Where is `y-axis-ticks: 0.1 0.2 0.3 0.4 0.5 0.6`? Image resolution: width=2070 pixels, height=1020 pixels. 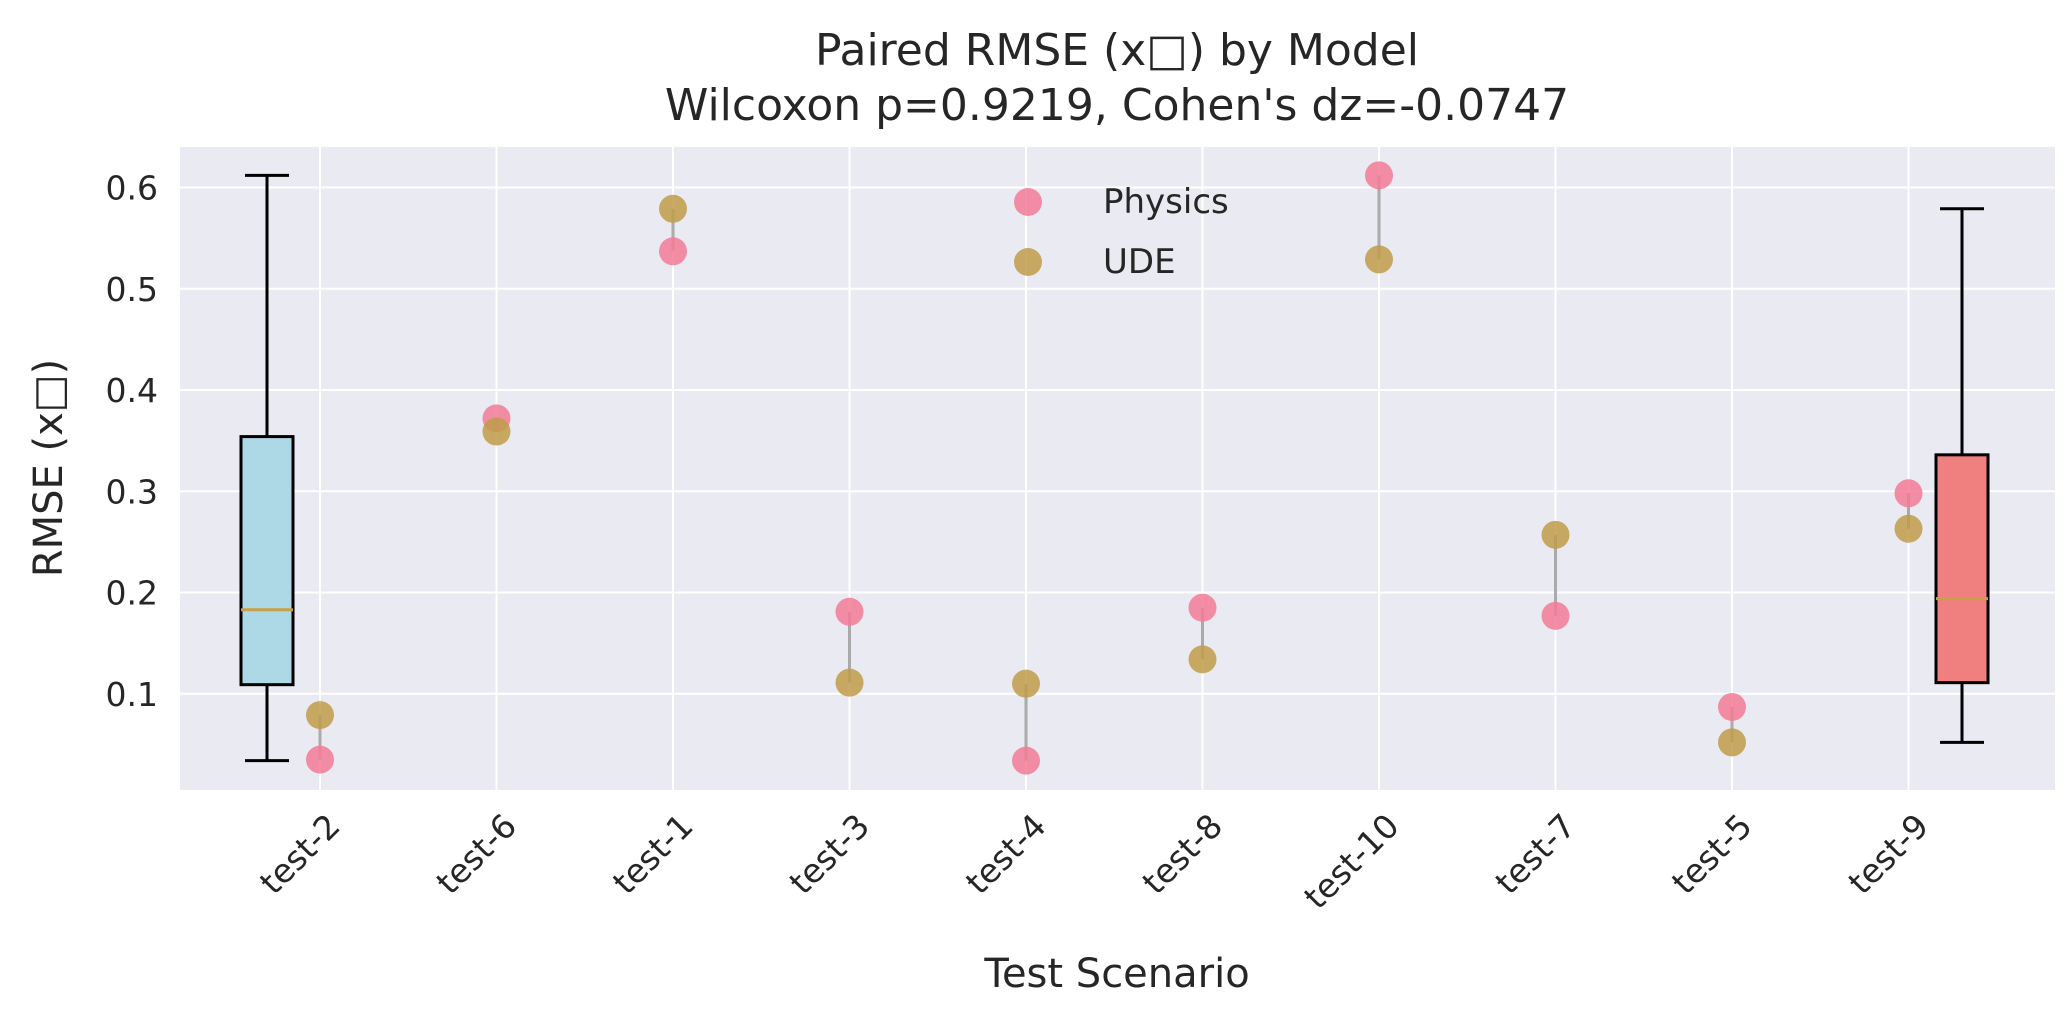
y-axis-ticks: 0.1 0.2 0.3 0.4 0.5 0.6 is located at coordinates (132, 441).